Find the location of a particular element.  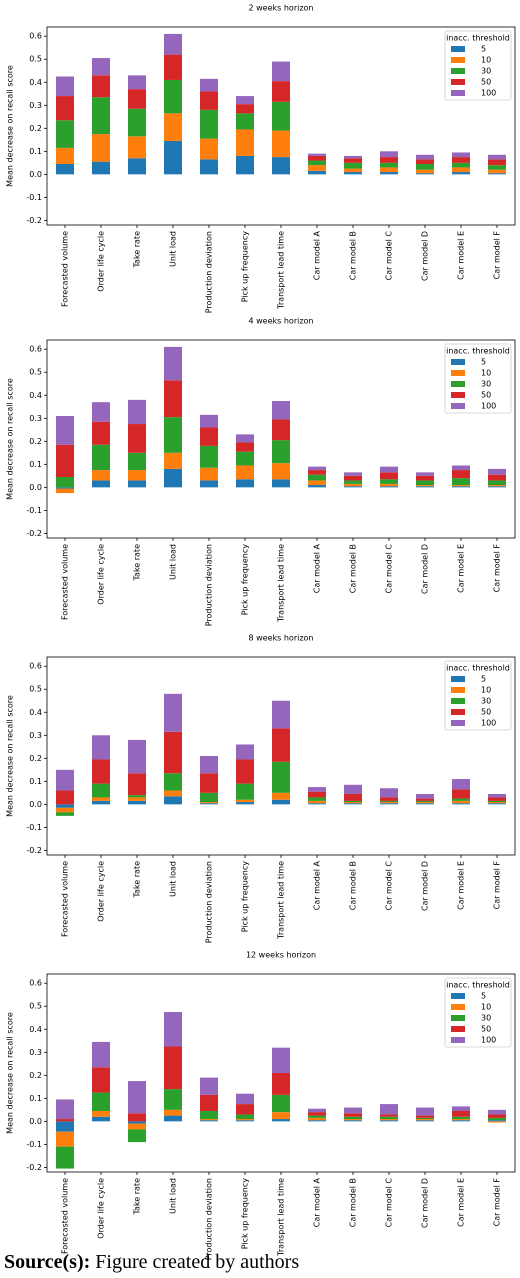

y-tick-label: 0.3 is located at coordinates (35, 1052).